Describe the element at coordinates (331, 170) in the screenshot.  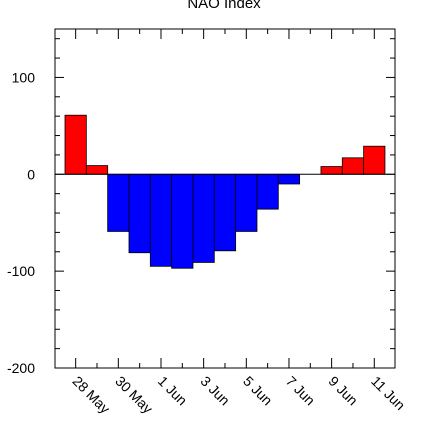
I see `bar-9-jun` at that location.